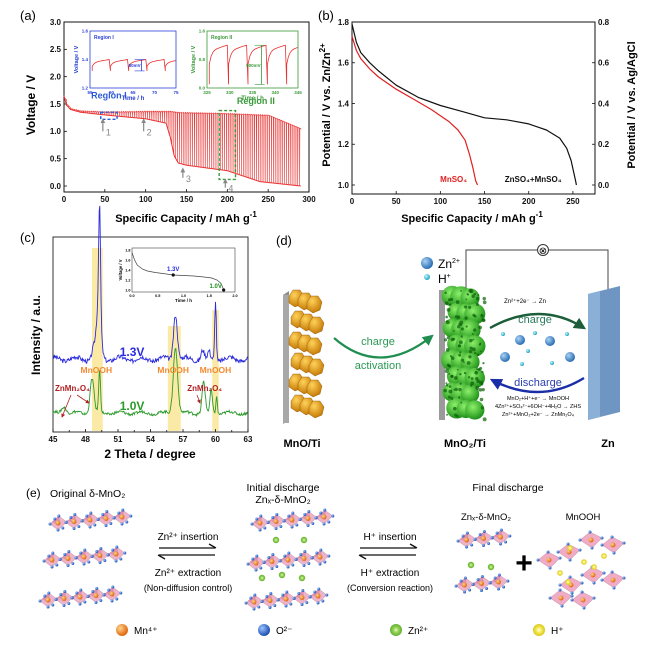 Image resolution: width=650 pixels, height=650 pixels. What do you see at coordinates (56, 186) in the screenshot?
I see `y-tick-label: 0.0` at bounding box center [56, 186].